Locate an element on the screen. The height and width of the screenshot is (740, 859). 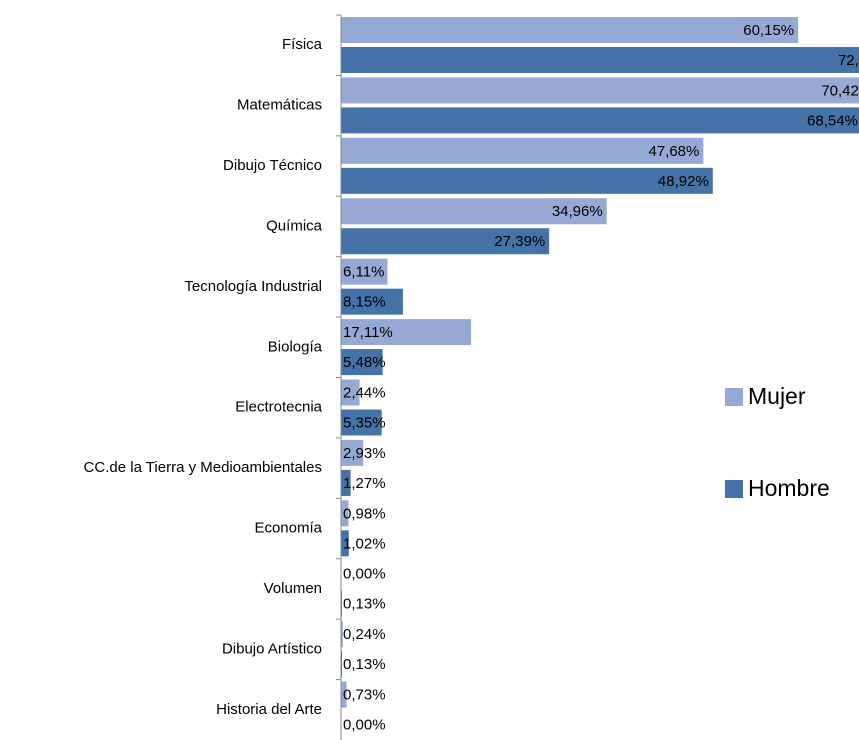
category-label: Biología is located at coordinates (295, 346).